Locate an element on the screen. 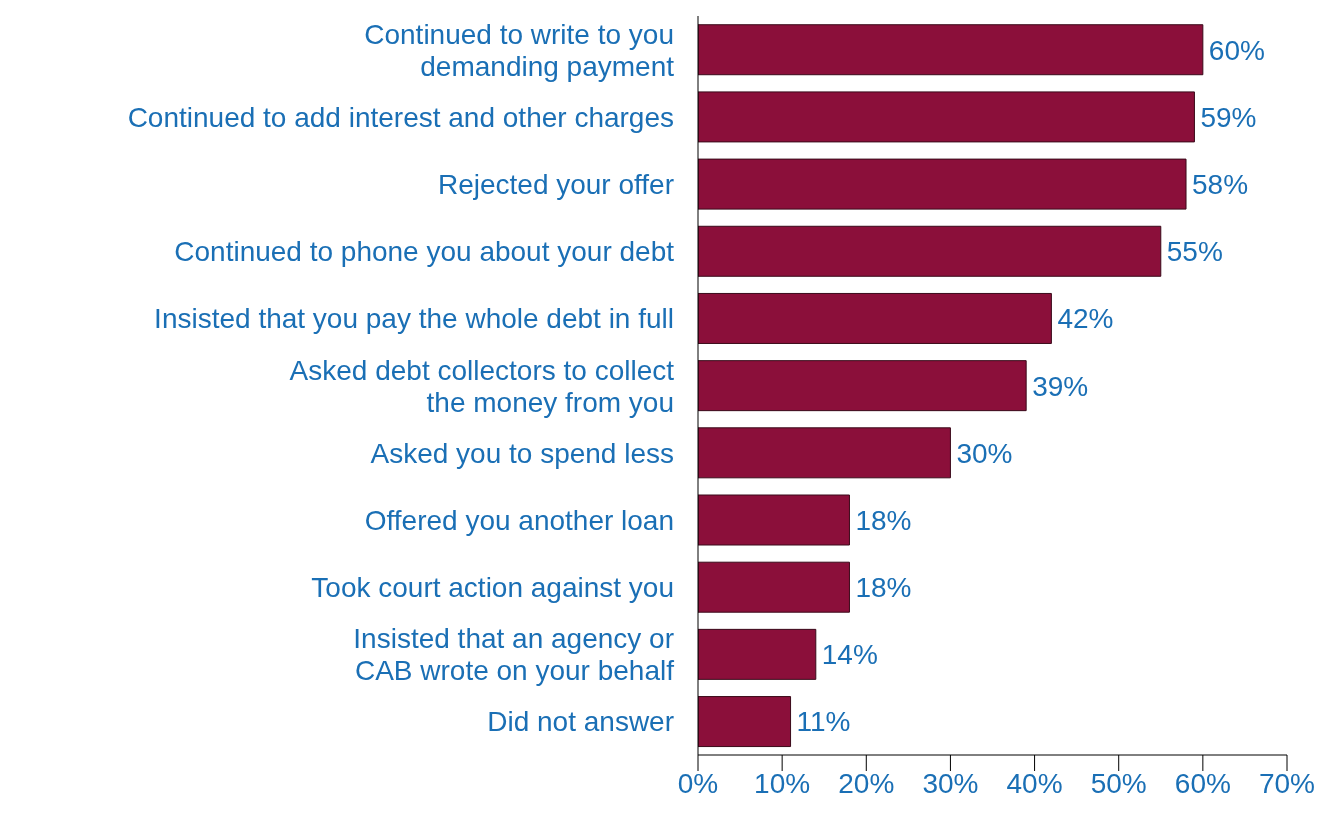 The width and height of the screenshot is (1325, 819). data-label: 39% is located at coordinates (1060, 386).